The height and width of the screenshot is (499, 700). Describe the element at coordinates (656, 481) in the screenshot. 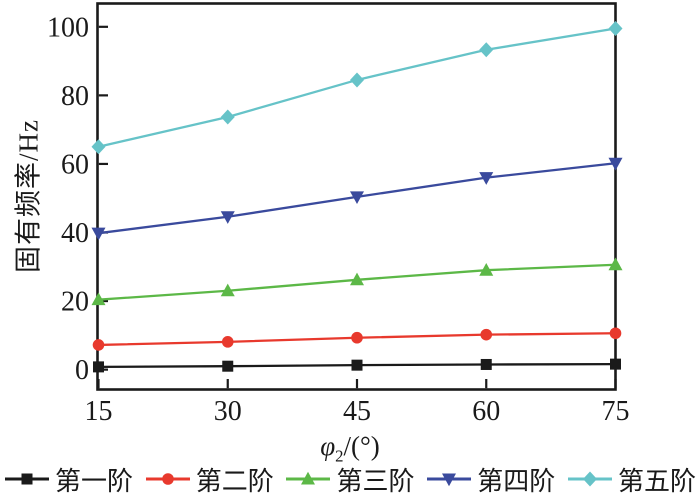

I see `legend-label: 第五阶` at that location.